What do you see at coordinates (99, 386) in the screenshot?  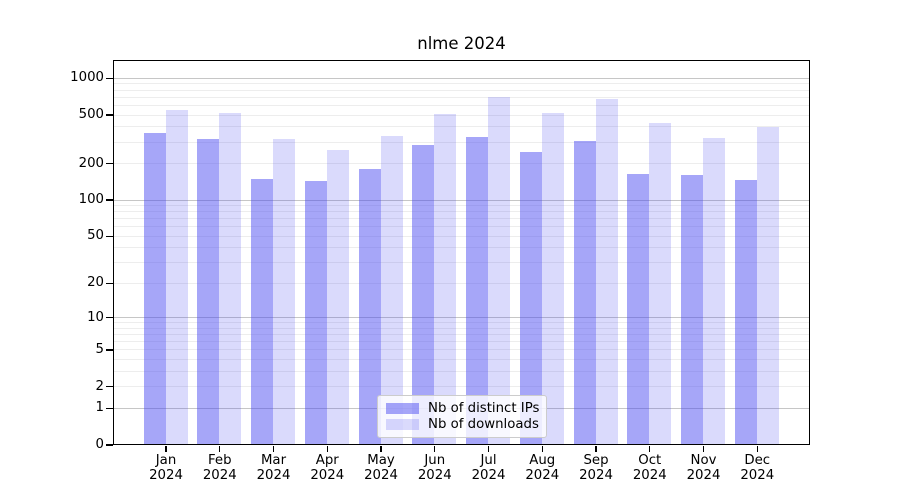 I see `y-tick-label: 2` at bounding box center [99, 386].